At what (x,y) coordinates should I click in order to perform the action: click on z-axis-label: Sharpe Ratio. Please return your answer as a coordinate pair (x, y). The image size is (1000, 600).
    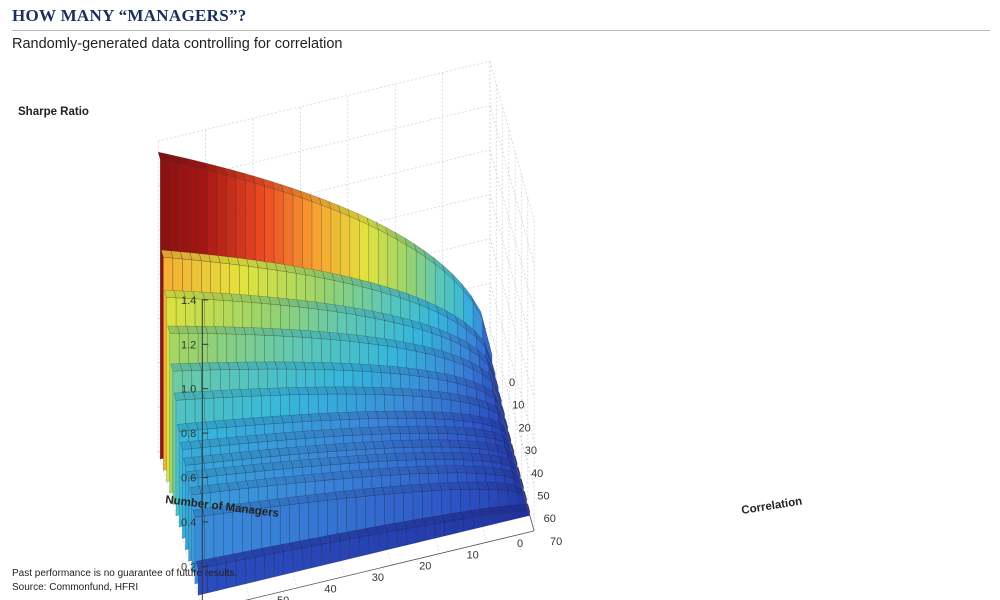
    Looking at the image, I should click on (53, 112).